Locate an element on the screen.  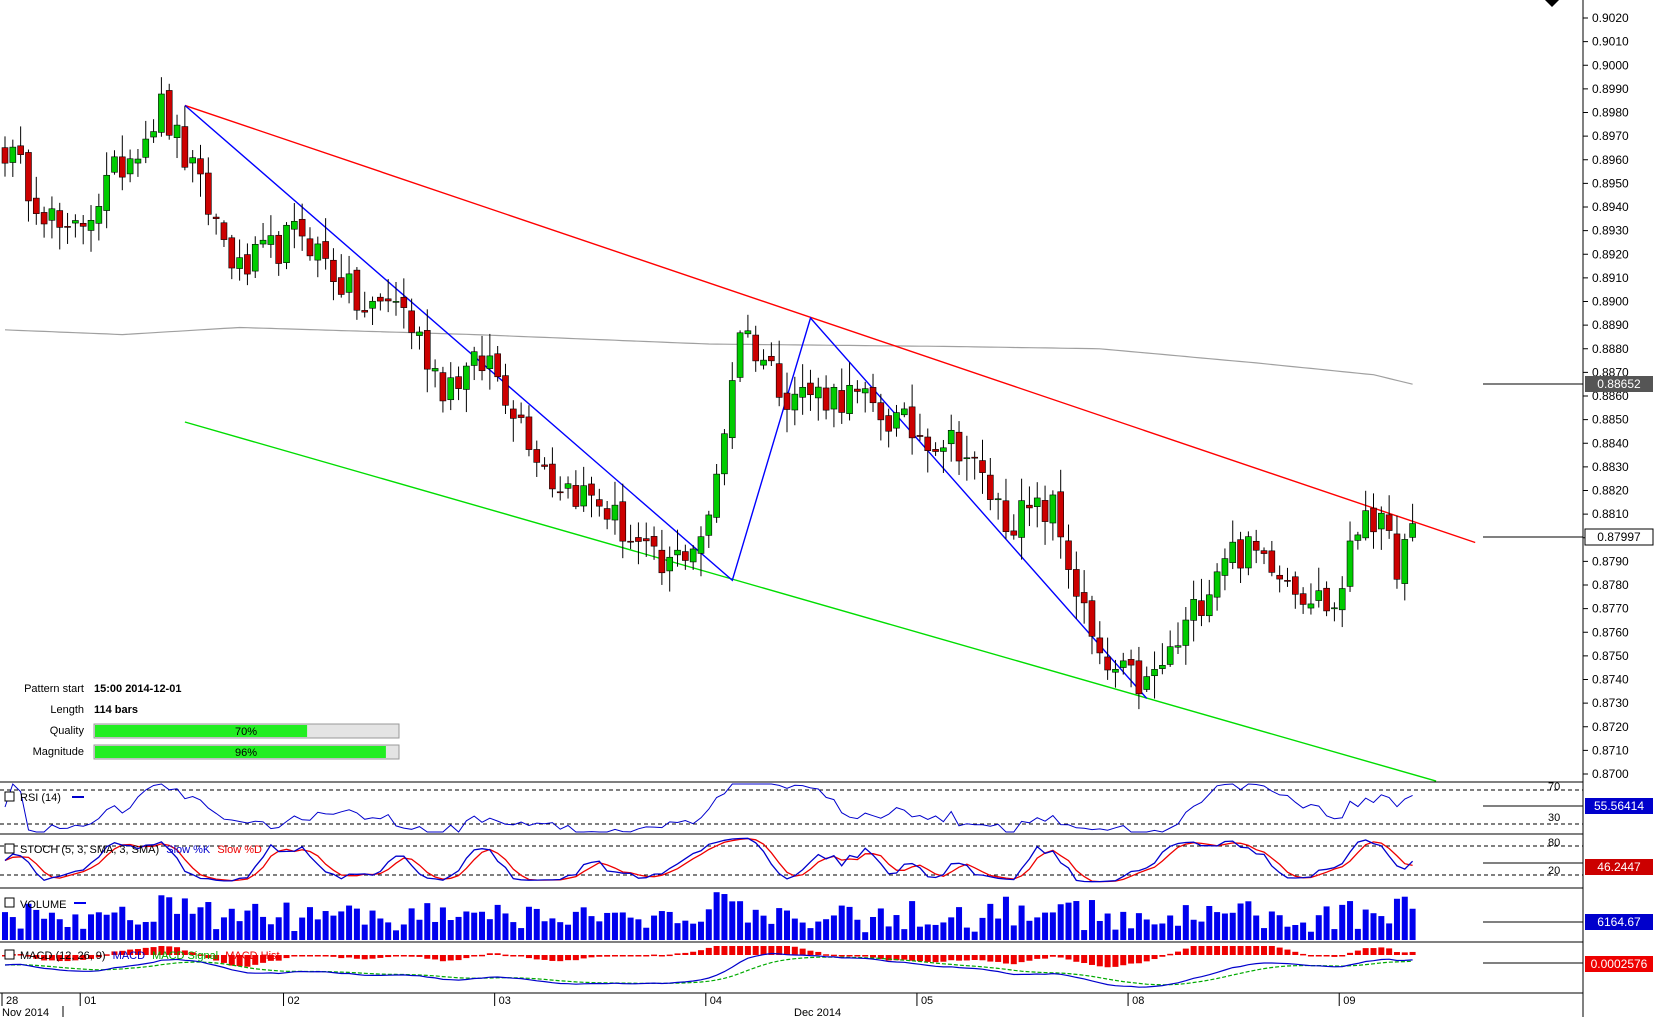
macd-toggle-icon is located at coordinates (9, 954).